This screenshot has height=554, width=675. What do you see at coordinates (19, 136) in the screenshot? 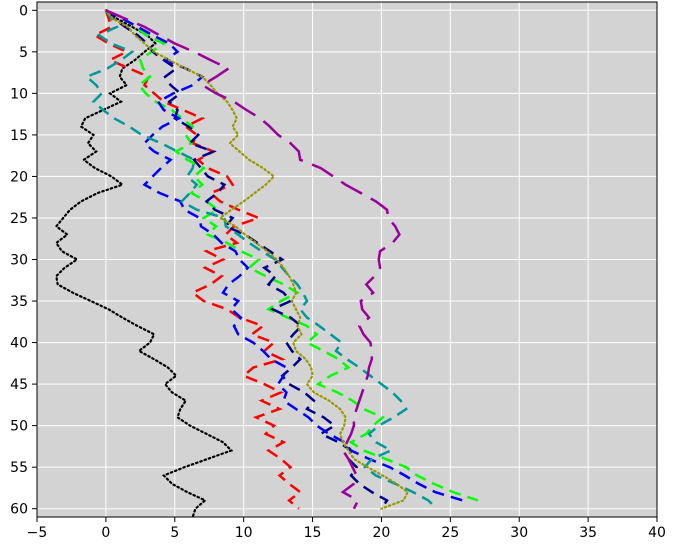
I see `y-tick-label: 15` at bounding box center [19, 136].